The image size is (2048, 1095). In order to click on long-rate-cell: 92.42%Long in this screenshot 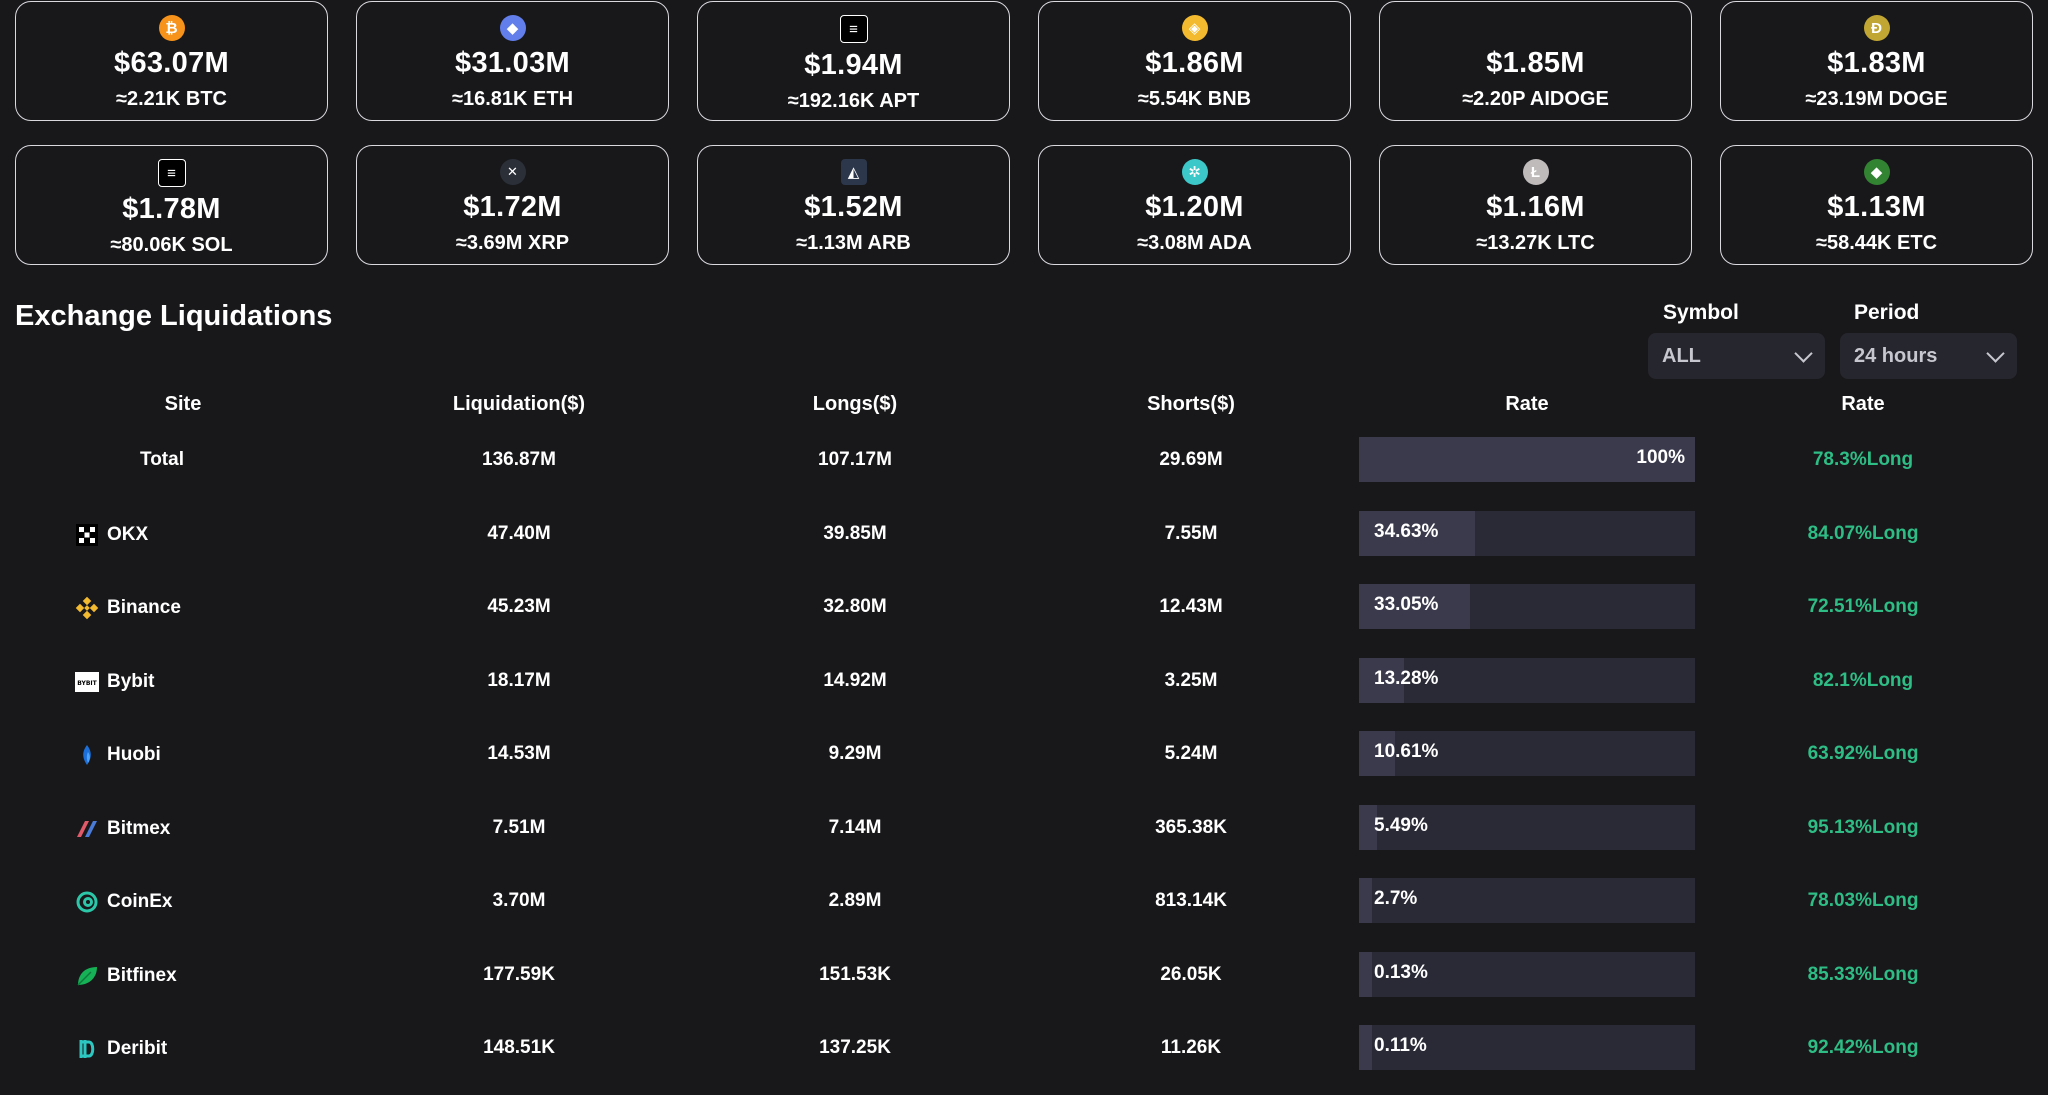, I will do `click(1863, 1047)`.